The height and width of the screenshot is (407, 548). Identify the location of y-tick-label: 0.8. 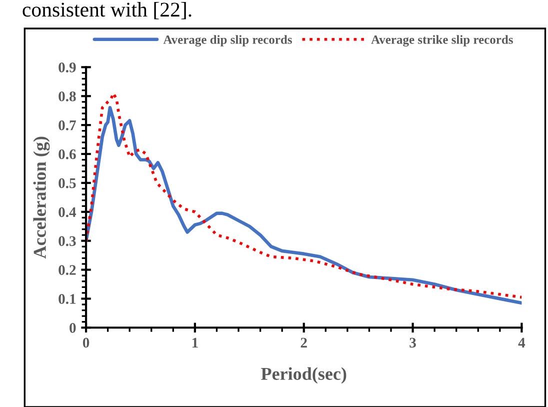
(67, 96).